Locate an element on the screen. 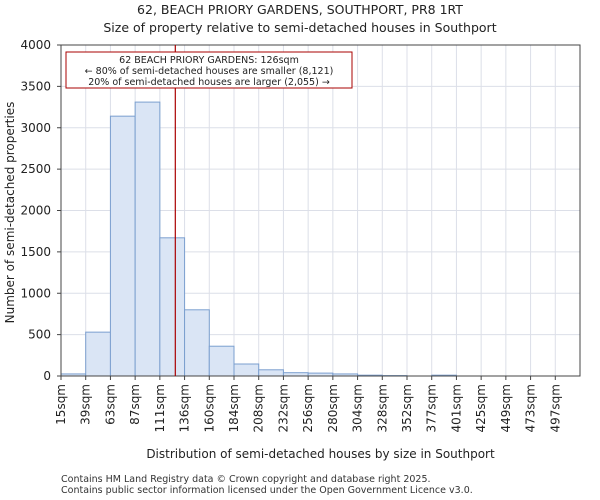 This screenshot has height=500, width=600. y-tick-label: 1500 is located at coordinates (35, 252).